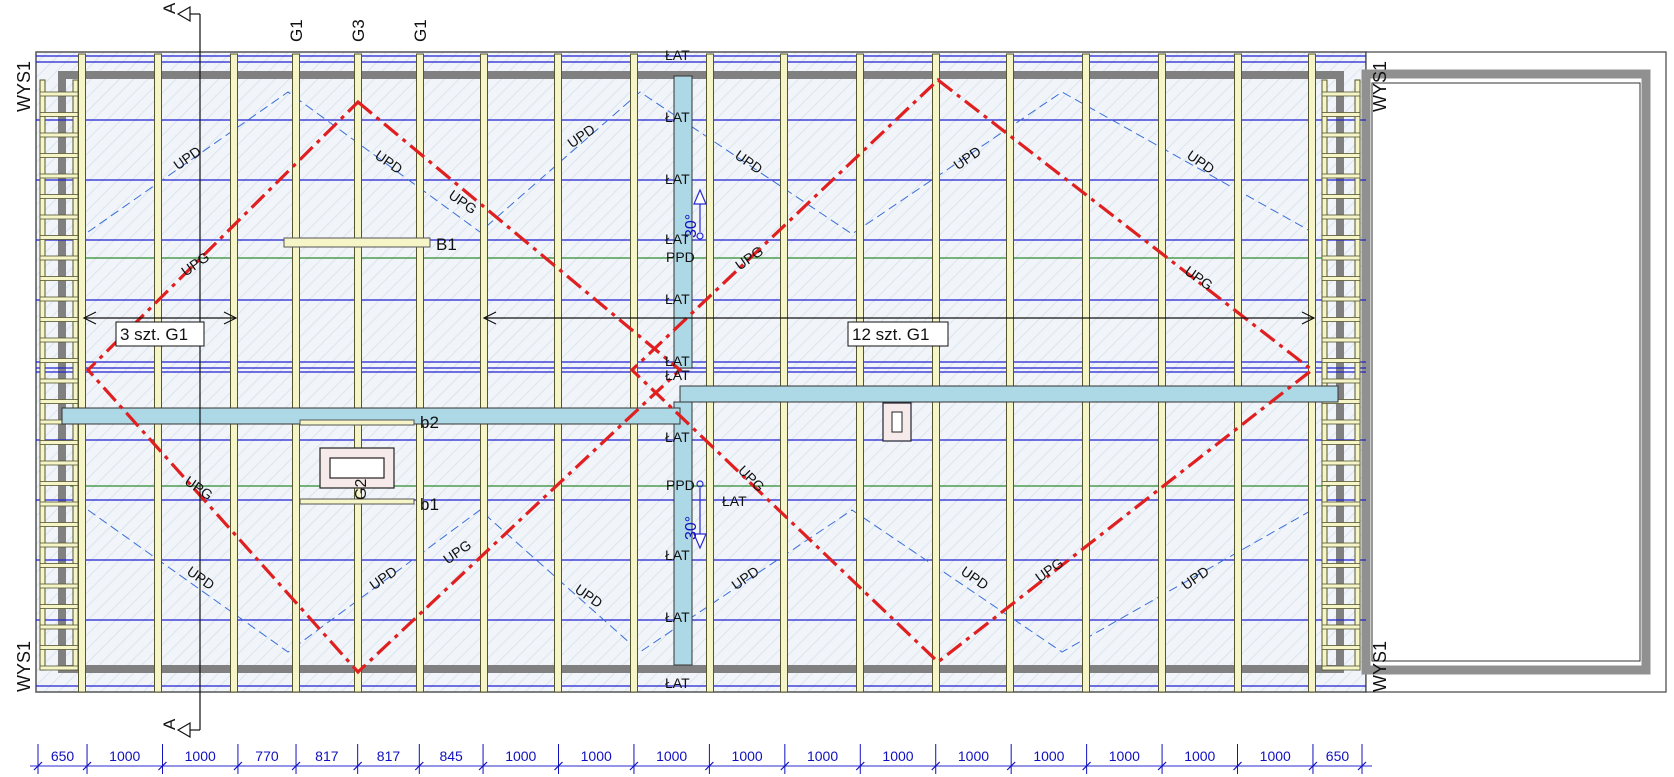  What do you see at coordinates (154, 334) in the screenshot?
I see `count-label-left: 3 szt. G1` at bounding box center [154, 334].